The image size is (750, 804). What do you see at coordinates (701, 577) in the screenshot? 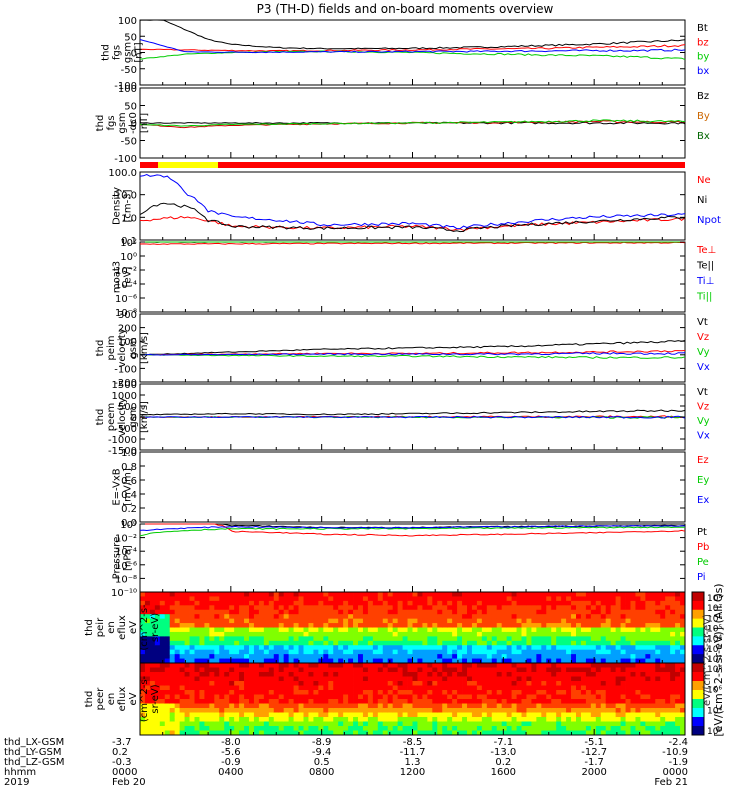
I see `legend-label: Pi` at bounding box center [701, 577].